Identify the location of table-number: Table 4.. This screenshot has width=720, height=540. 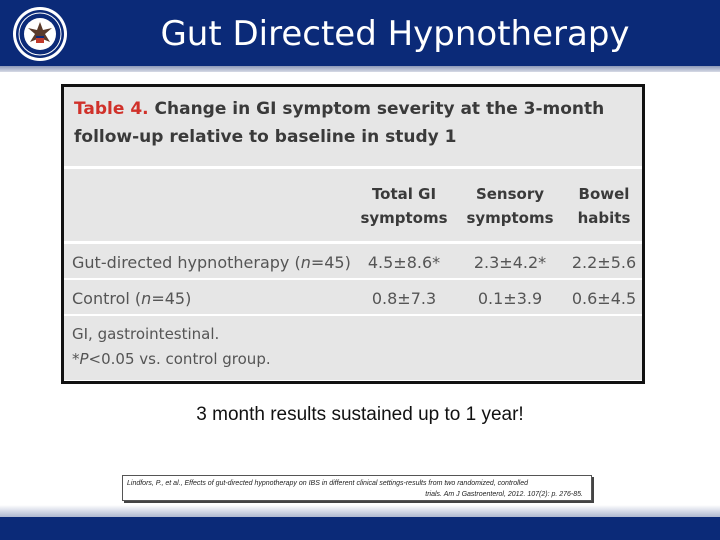
(111, 109).